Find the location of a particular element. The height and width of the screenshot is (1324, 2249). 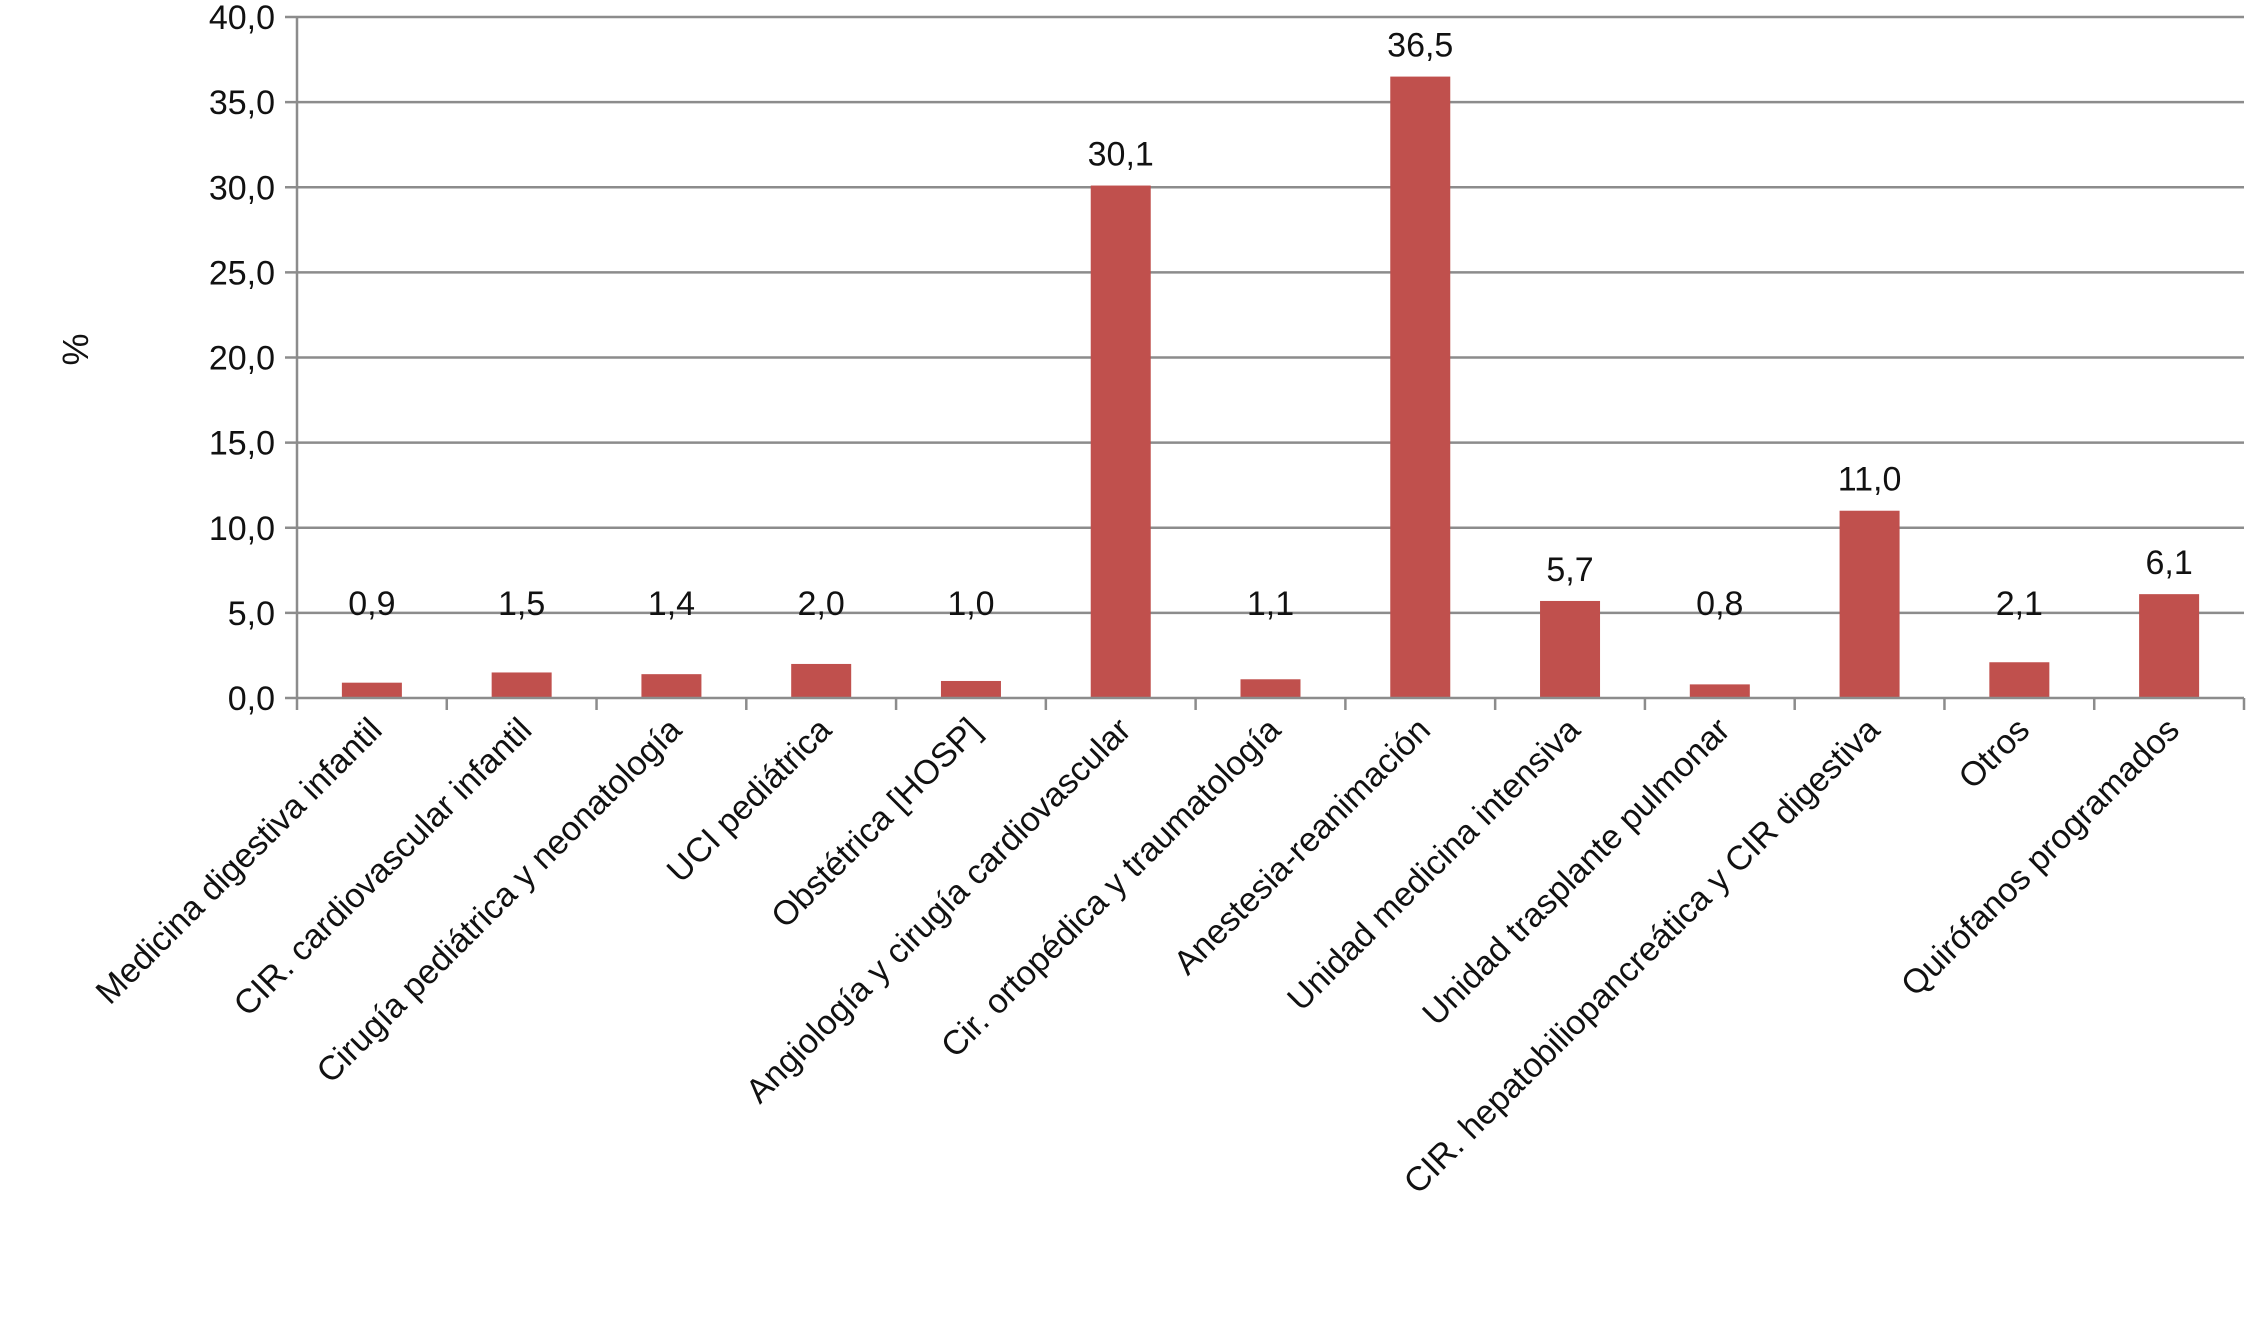

data-label: 5,7 is located at coordinates (1569, 570).